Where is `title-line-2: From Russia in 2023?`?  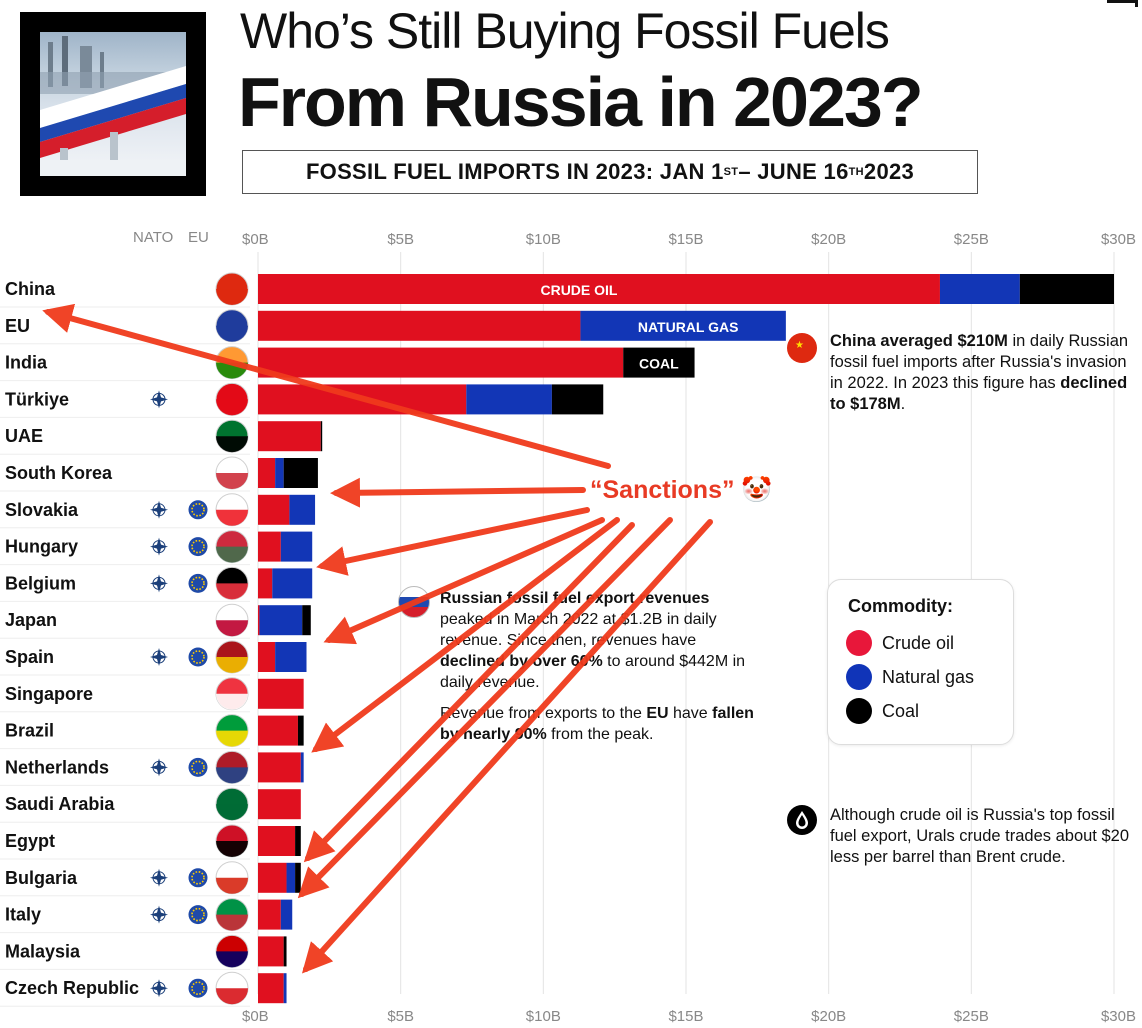
title-line-2: From Russia in 2023? is located at coordinates (581, 102).